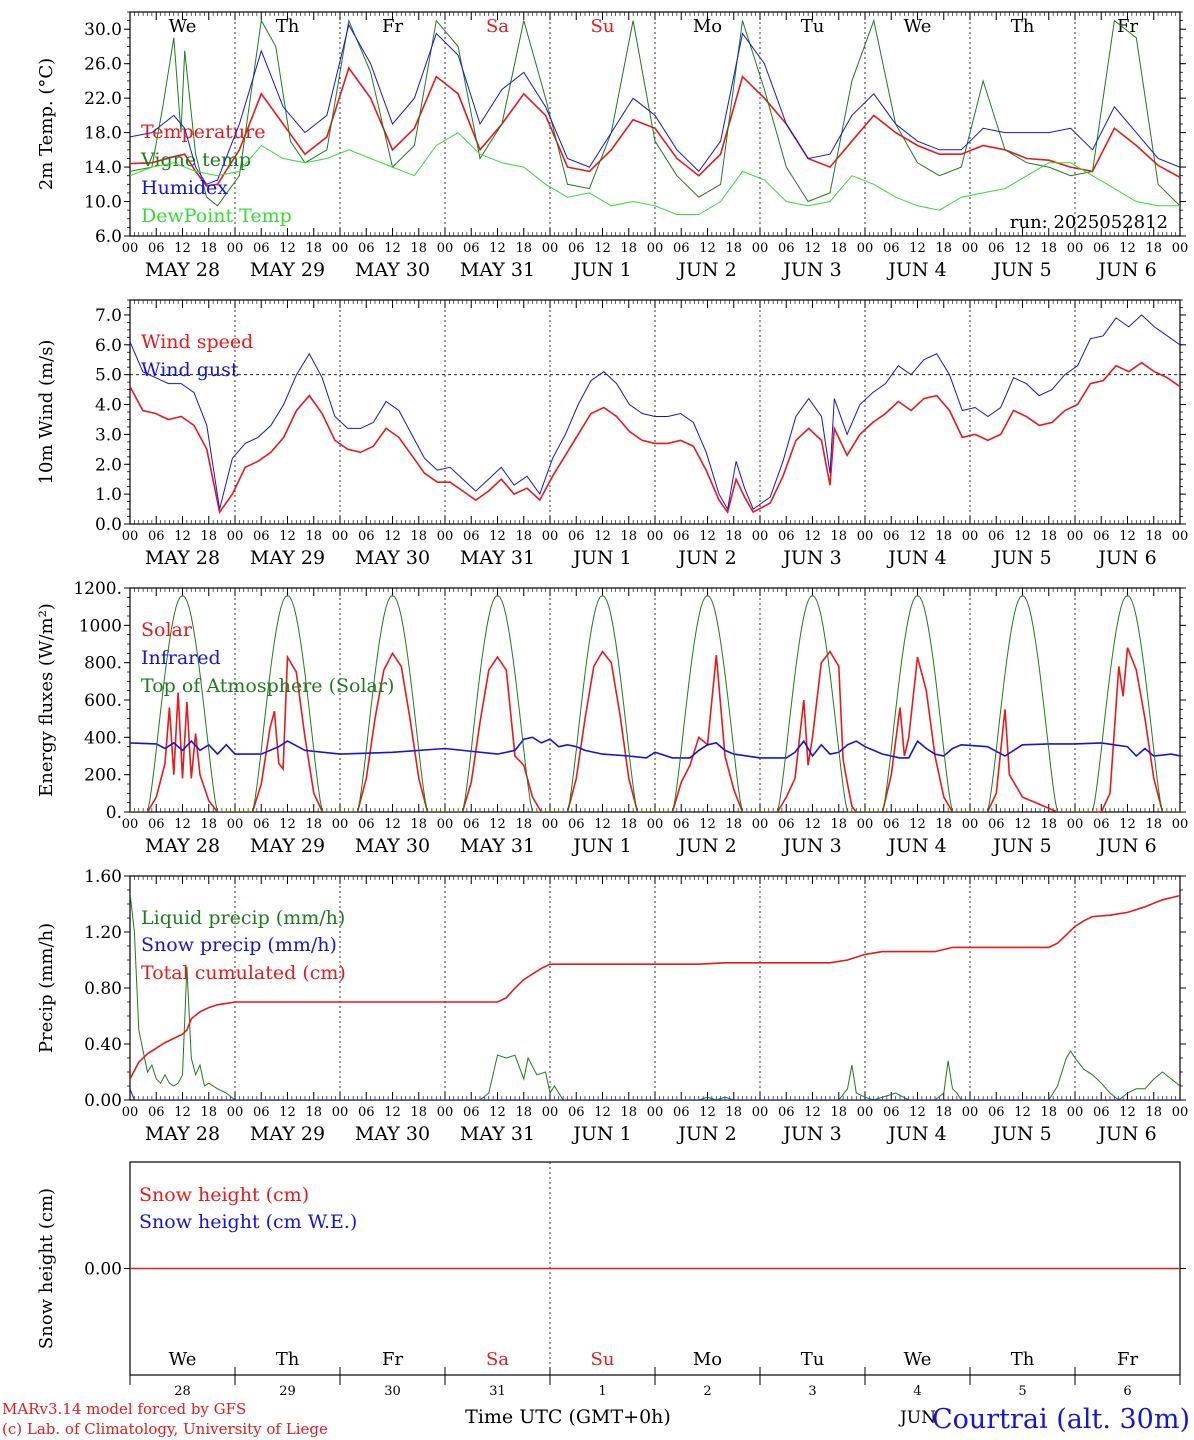  I want to click on day-name: Su, so click(603, 1359).